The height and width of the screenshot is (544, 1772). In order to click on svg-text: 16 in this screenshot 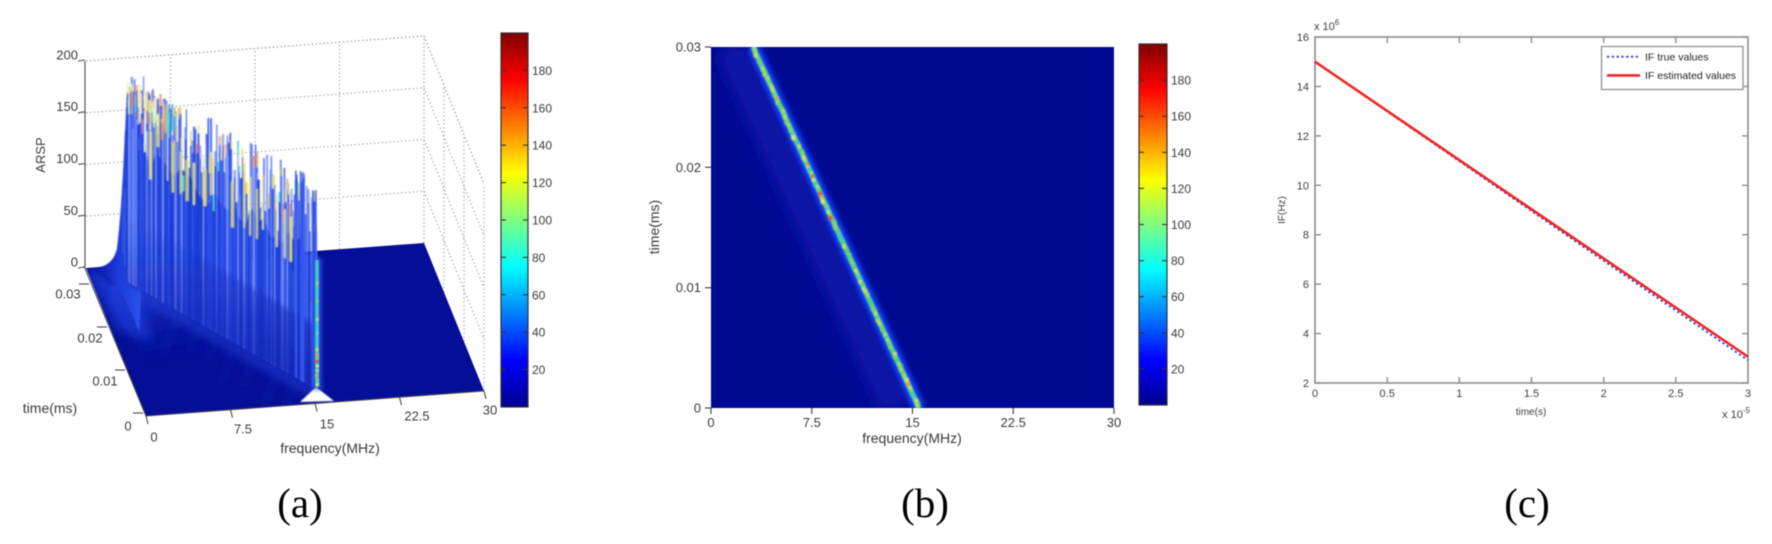, I will do `click(1303, 38)`.